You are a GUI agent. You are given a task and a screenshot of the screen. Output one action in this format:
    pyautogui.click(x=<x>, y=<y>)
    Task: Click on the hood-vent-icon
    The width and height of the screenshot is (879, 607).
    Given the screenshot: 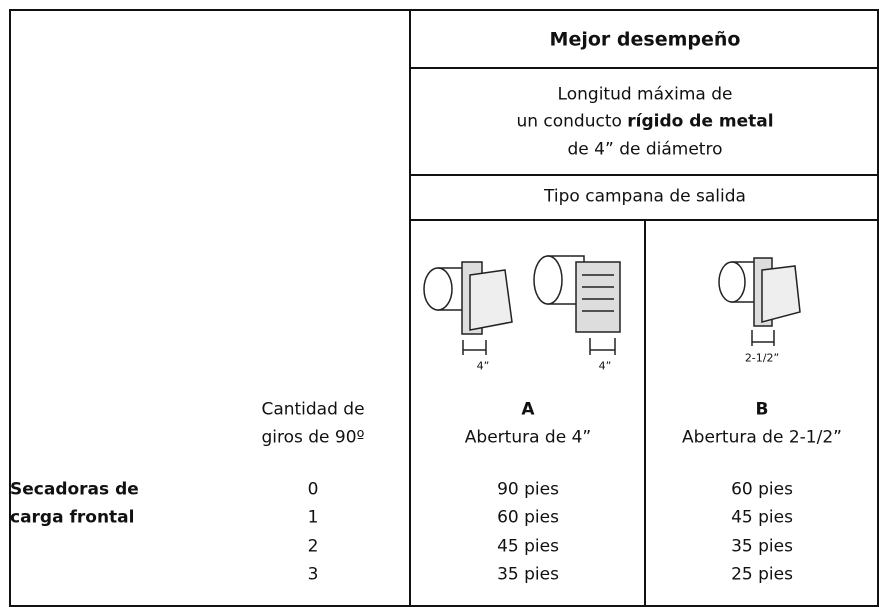 What is the action you would take?
    pyautogui.click(x=468, y=308)
    